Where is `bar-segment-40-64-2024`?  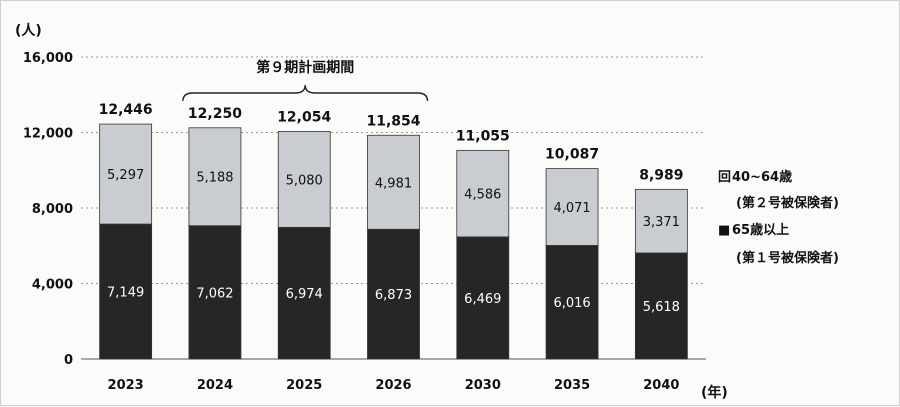
bar-segment-40-64-2024 is located at coordinates (215, 177).